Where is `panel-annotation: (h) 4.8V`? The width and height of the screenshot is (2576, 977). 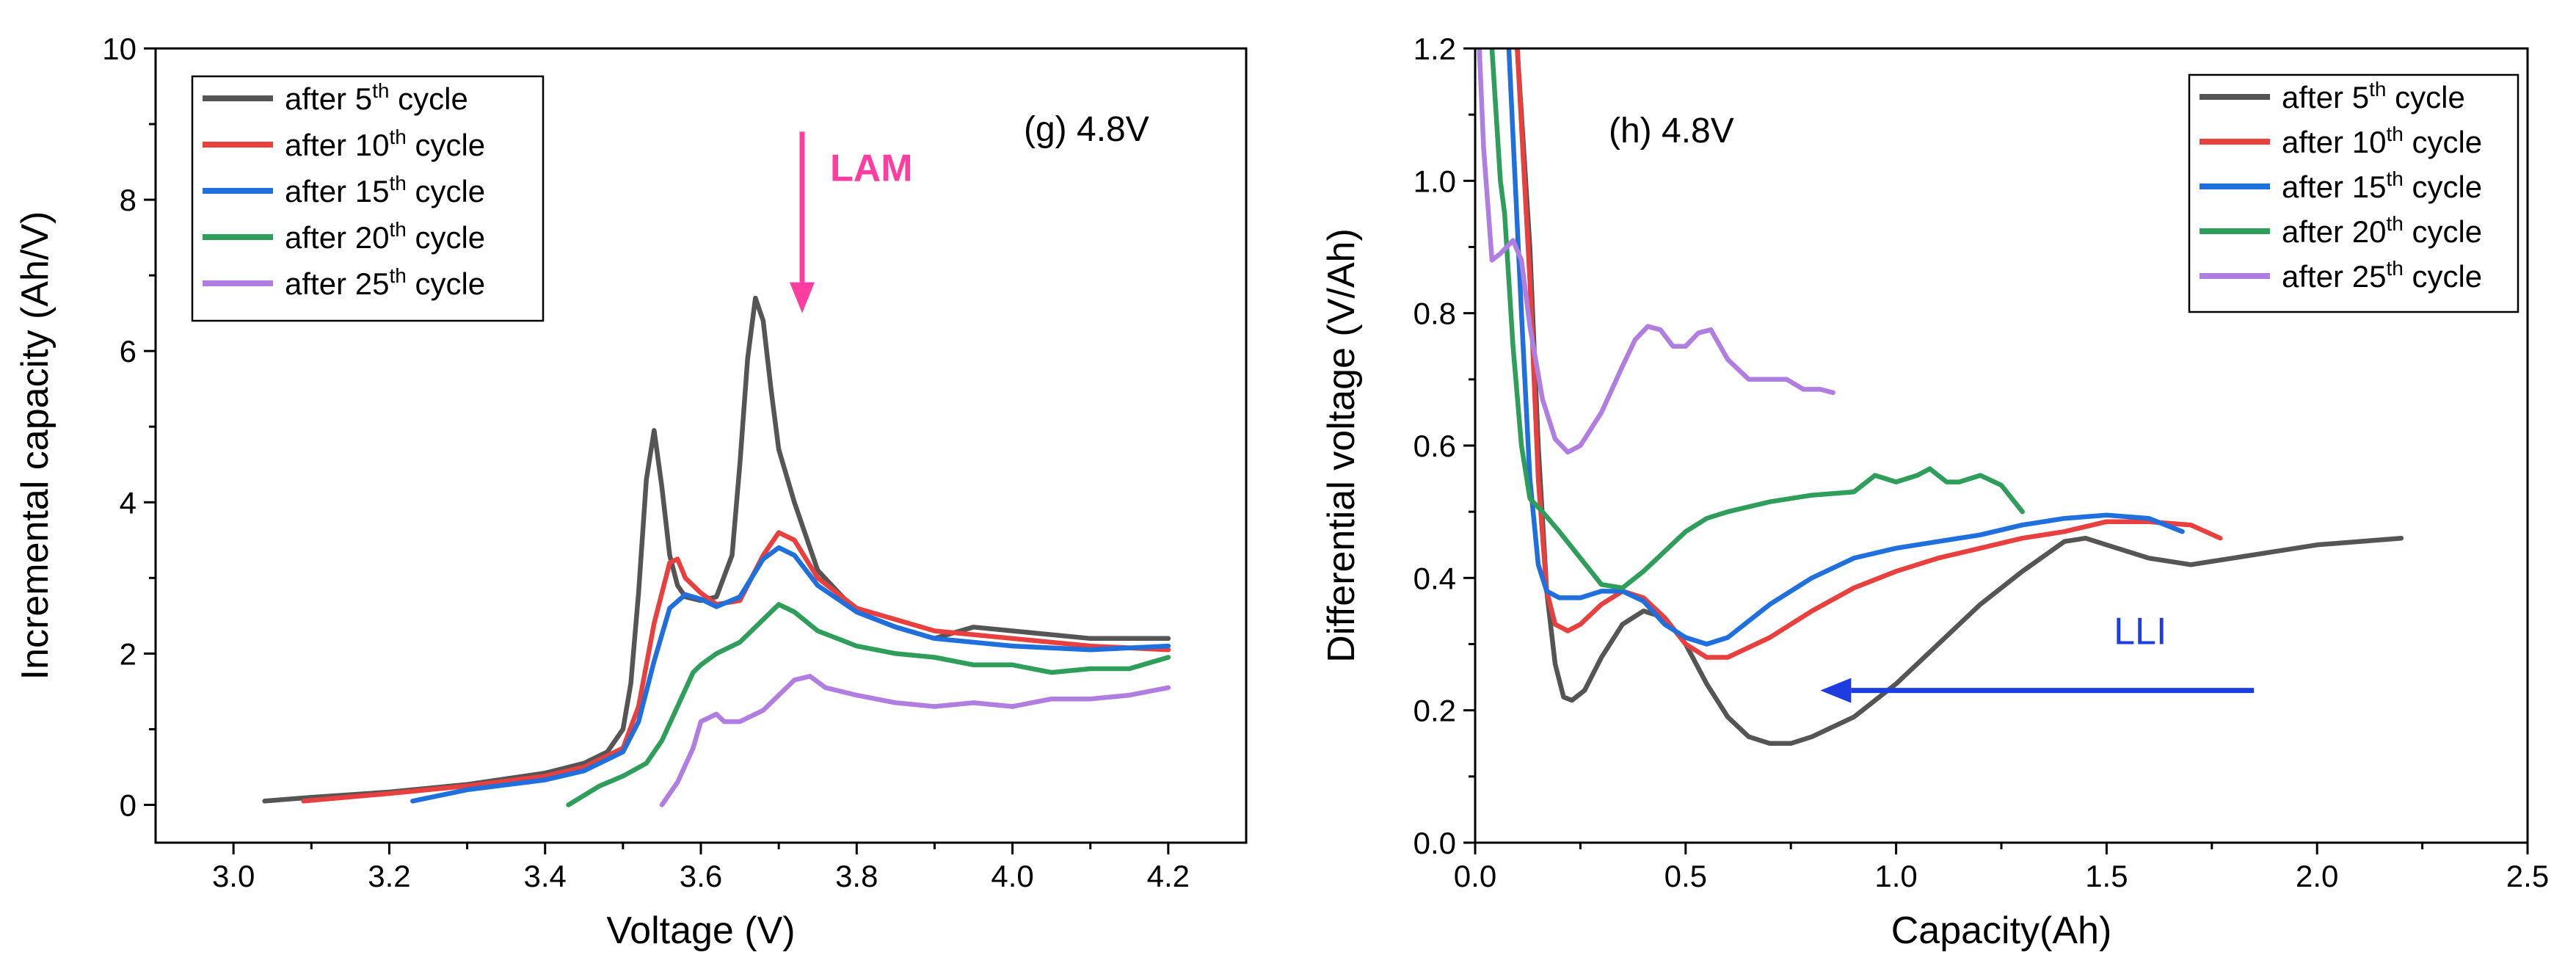 panel-annotation: (h) 4.8V is located at coordinates (1671, 131).